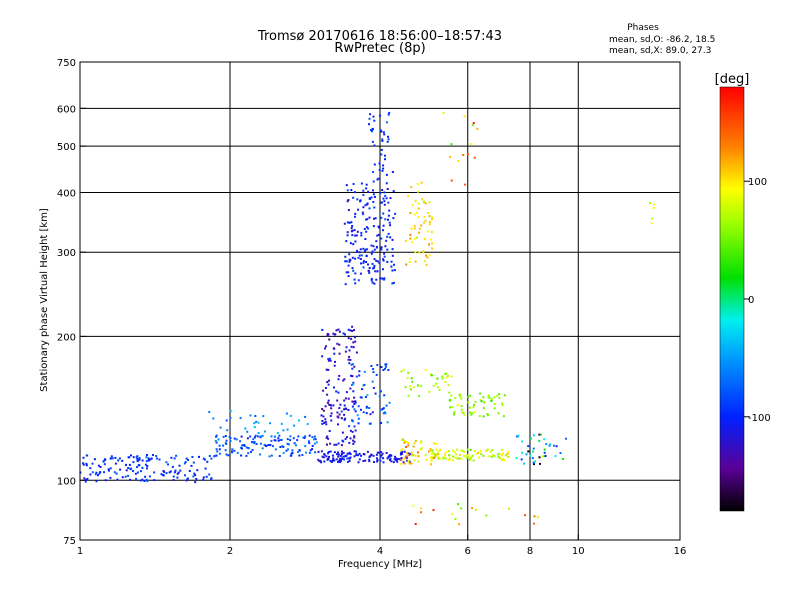 This screenshot has width=800, height=604. Describe the element at coordinates (380, 551) in the screenshot. I see `x-tick-label: 4` at that location.